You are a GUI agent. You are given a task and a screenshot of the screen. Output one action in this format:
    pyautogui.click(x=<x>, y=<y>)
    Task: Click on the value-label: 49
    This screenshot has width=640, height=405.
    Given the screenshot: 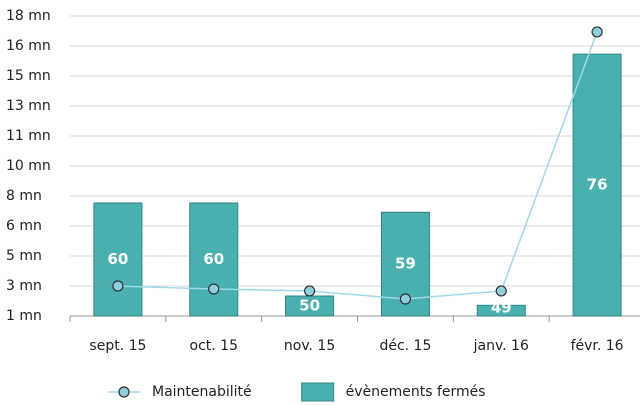 What is the action you would take?
    pyautogui.click(x=501, y=308)
    